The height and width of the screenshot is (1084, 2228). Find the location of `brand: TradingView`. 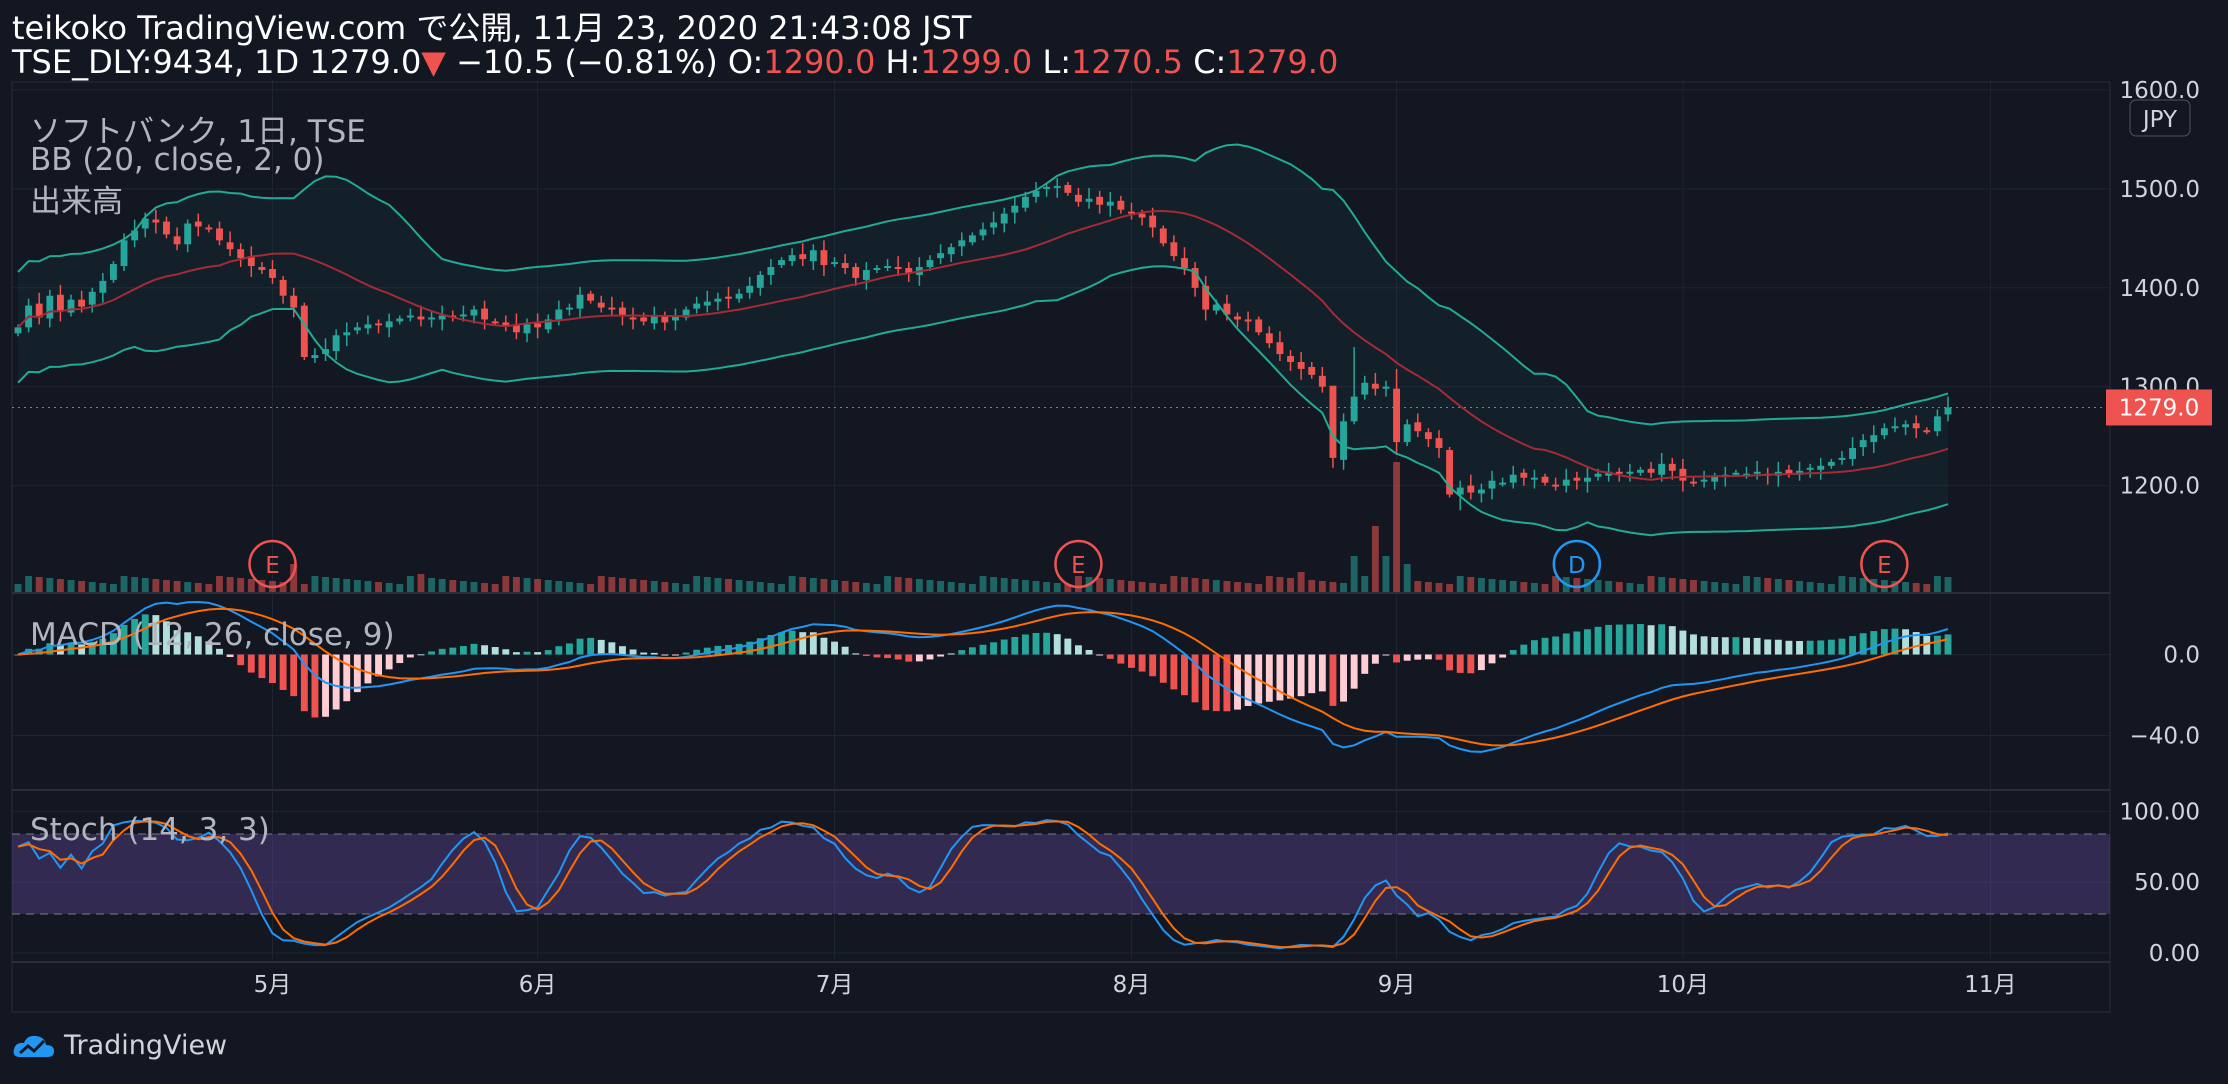

brand: TradingView is located at coordinates (119, 1045).